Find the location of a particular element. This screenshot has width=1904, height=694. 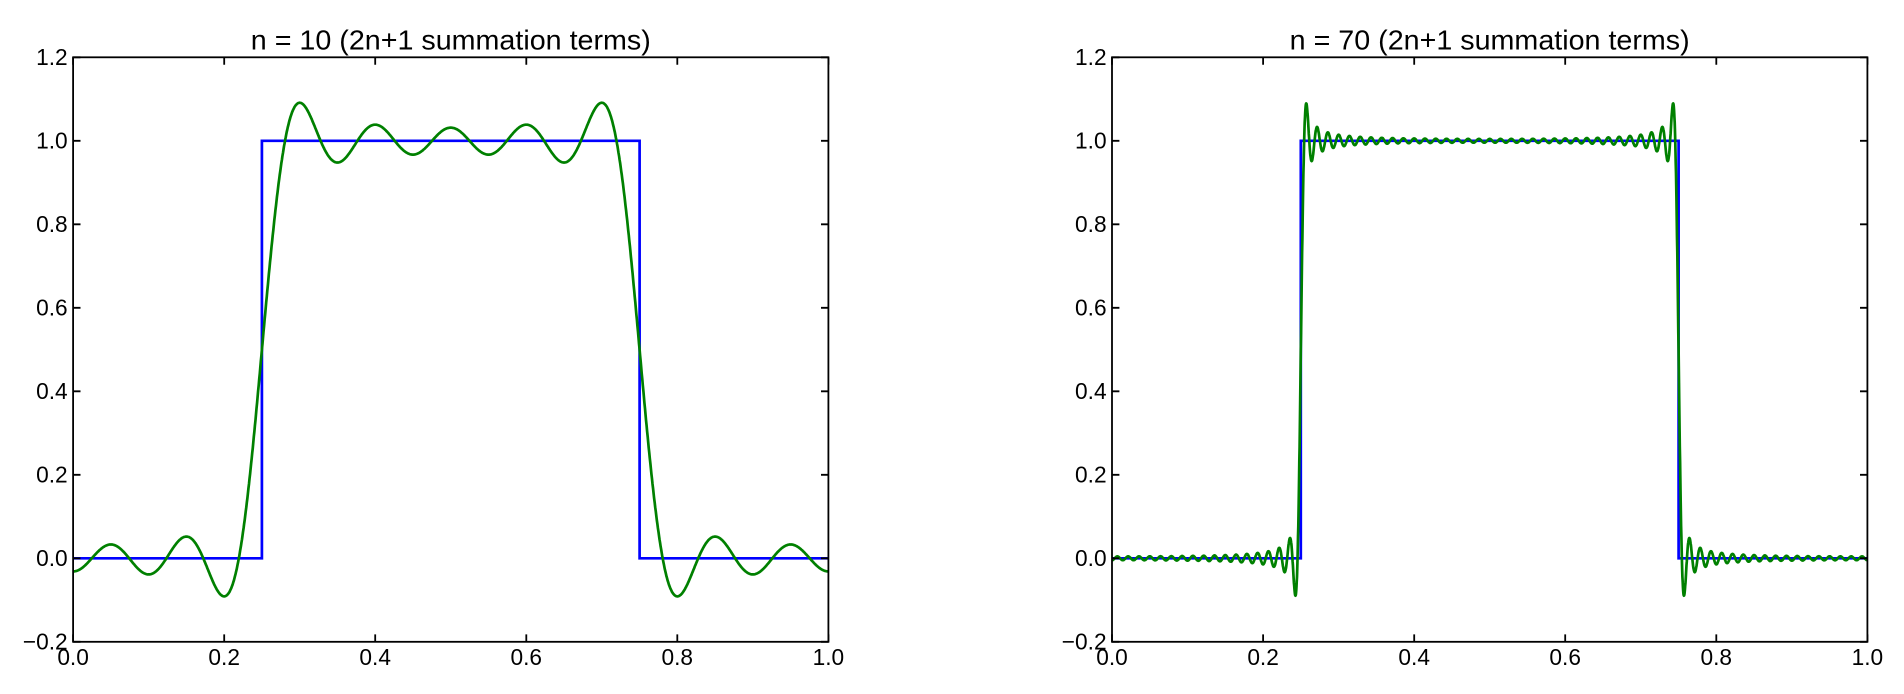

svg-text: n = 10 (2n+1 summation terms) is located at coordinates (451, 40).